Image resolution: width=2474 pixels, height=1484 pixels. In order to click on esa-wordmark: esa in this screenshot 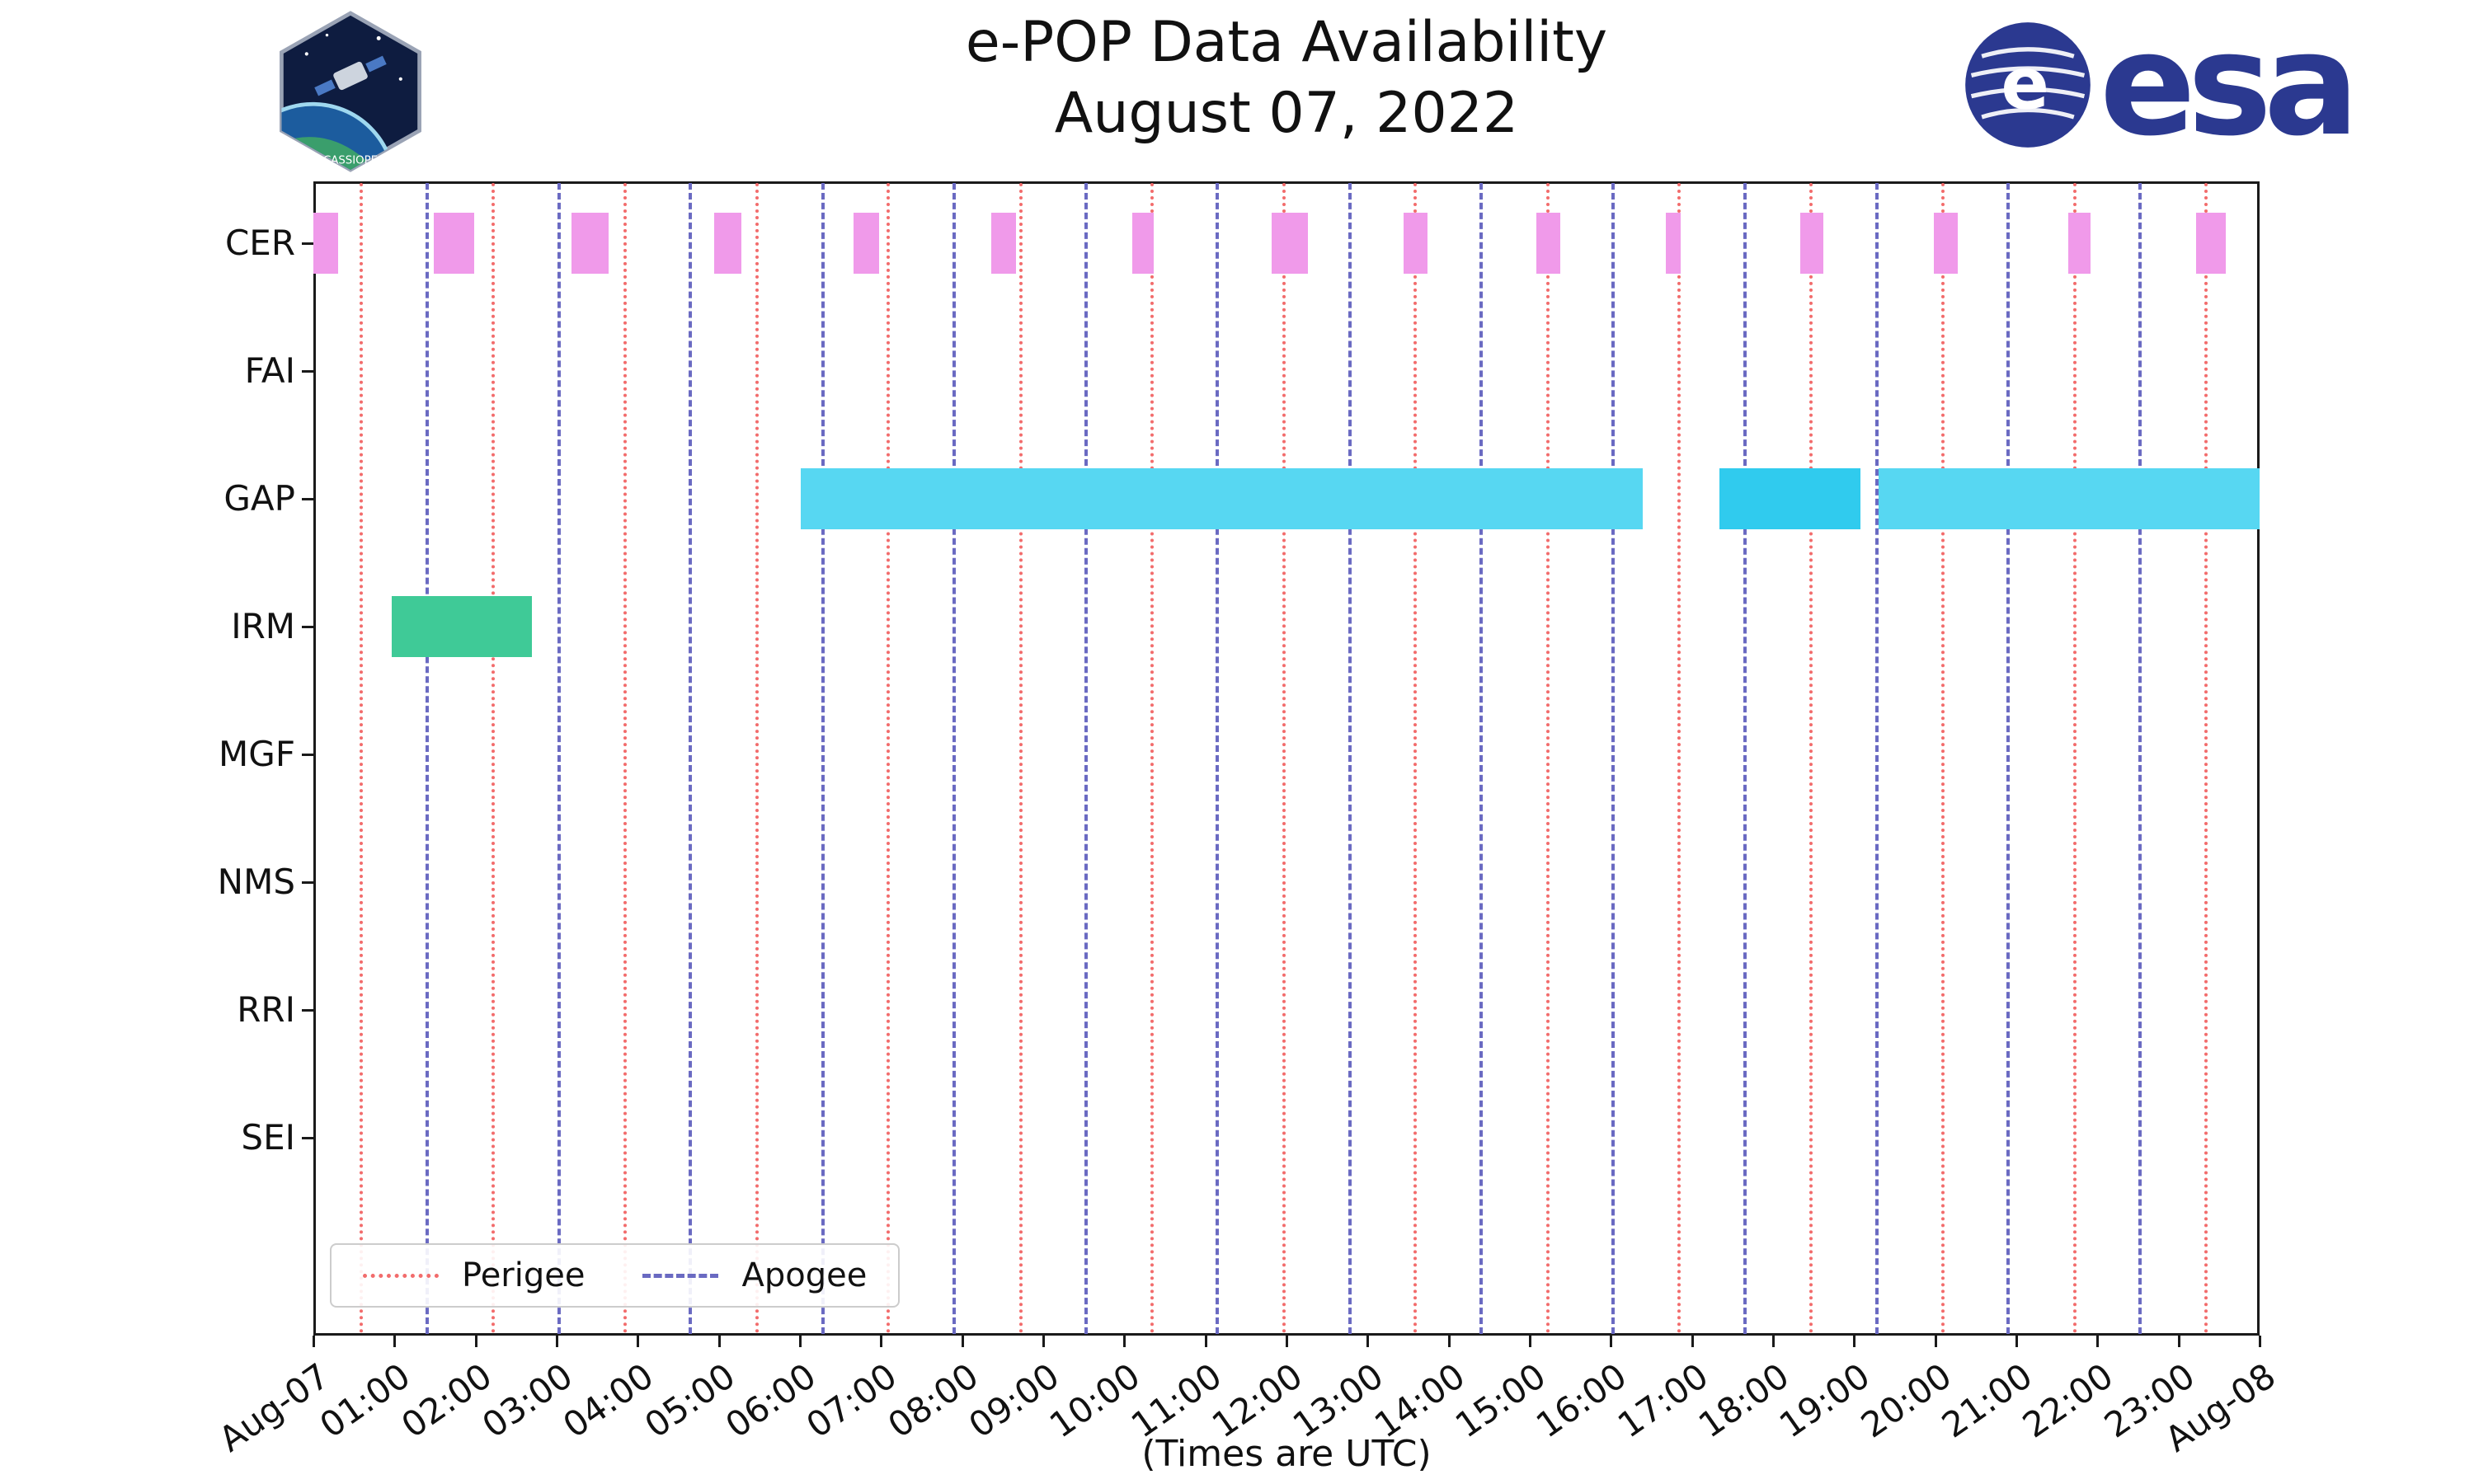, I will do `click(2229, 84)`.